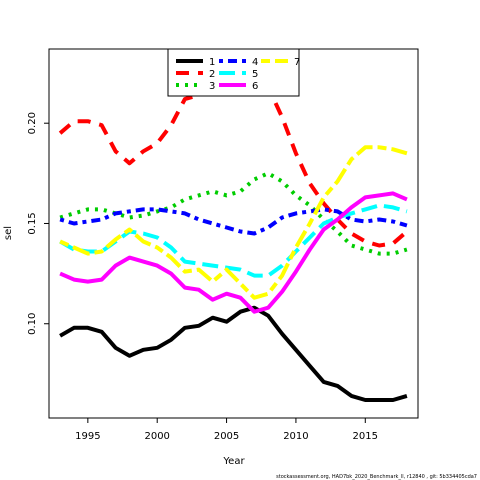 The image size is (480, 480). I want to click on x-tick-label: 2000, so click(156, 436).